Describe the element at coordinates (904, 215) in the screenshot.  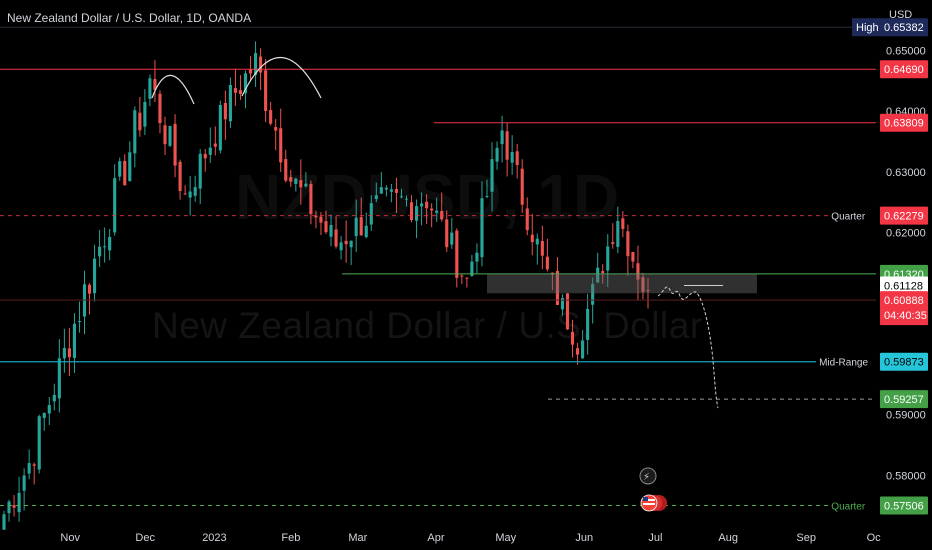
I see `quarter-upper-badge` at that location.